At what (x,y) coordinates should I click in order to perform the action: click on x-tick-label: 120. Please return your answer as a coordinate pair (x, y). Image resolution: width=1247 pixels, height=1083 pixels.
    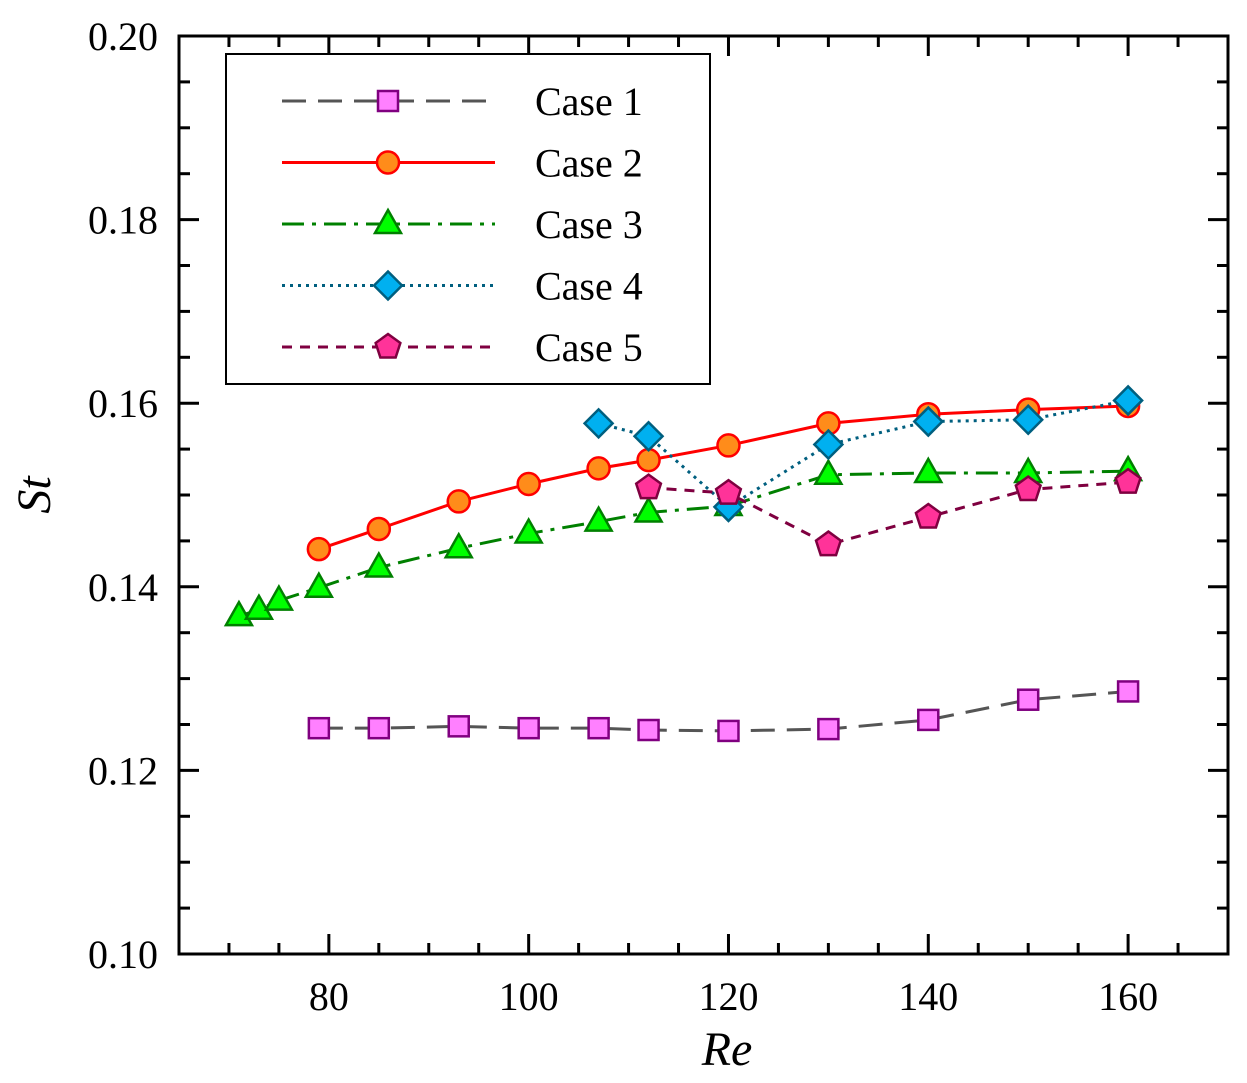
    Looking at the image, I should click on (728, 996).